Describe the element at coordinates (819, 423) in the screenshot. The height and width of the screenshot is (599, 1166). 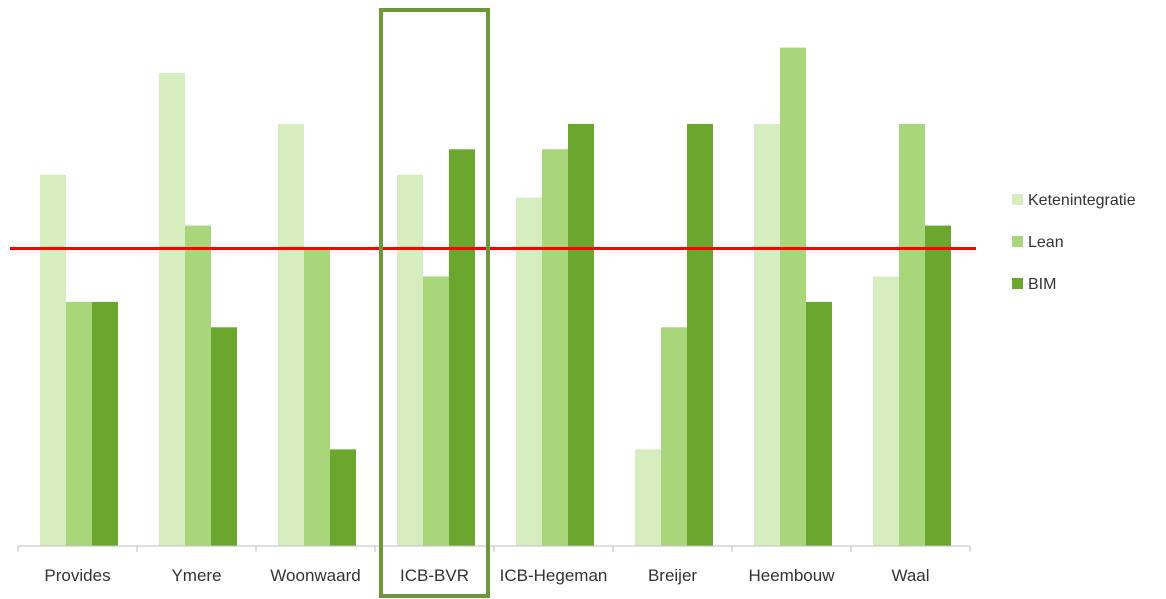
I see `bar-heembouw-bim` at that location.